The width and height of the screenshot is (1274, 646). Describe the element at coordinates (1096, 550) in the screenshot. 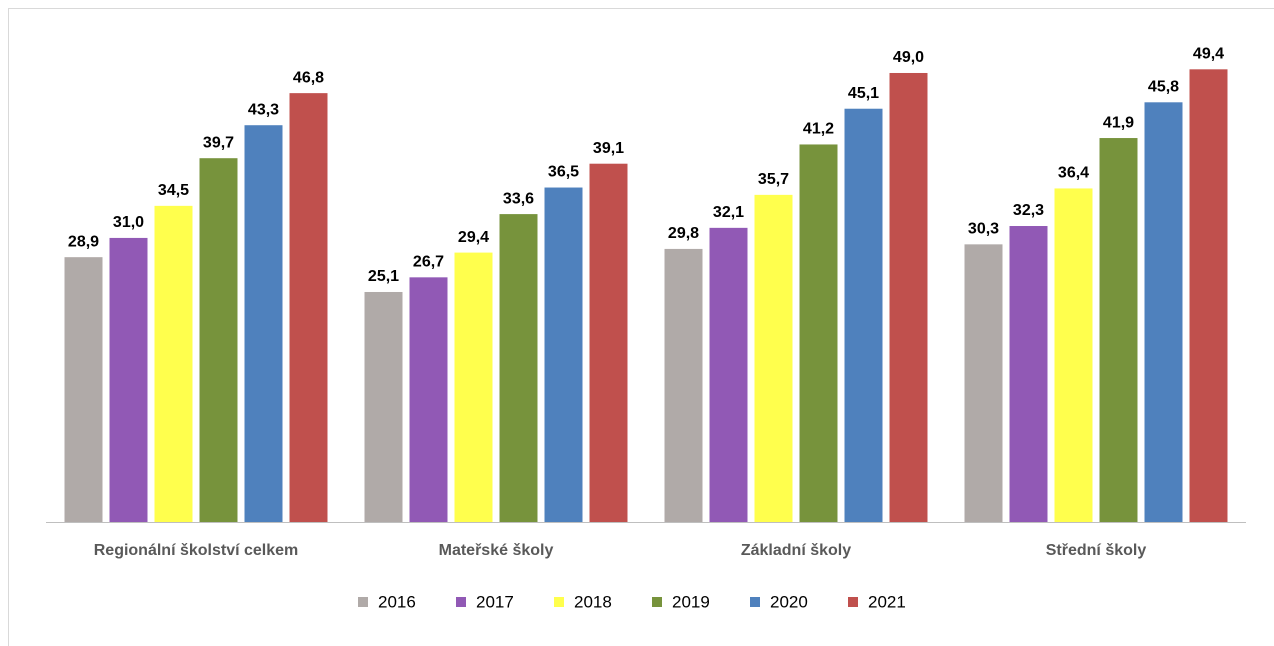

I see `x-tick-label: Střední školy` at that location.